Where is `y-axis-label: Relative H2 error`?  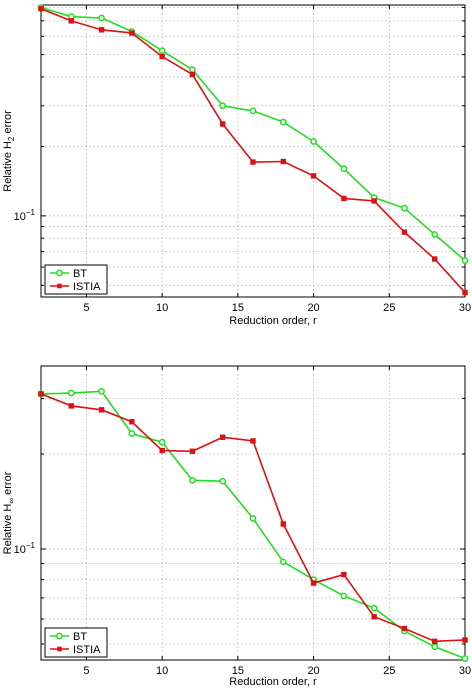
y-axis-label: Relative H2 error is located at coordinates (9, 151).